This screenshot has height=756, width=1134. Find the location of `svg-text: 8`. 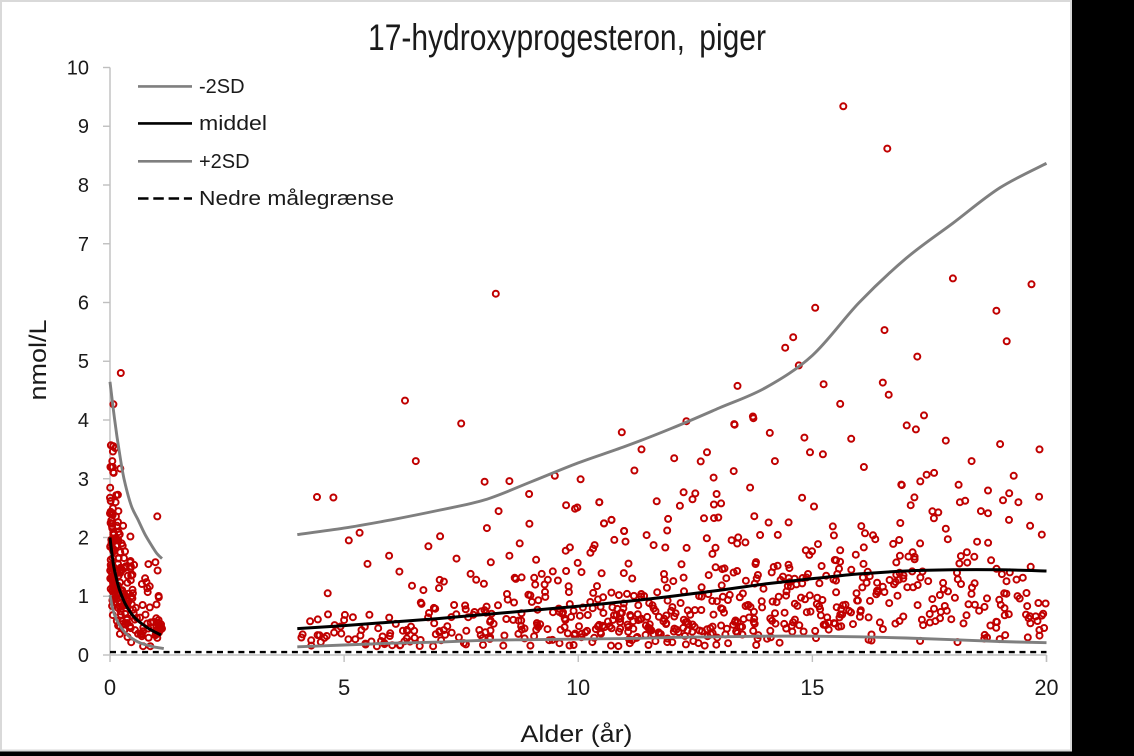

svg-text: 8 is located at coordinates (83, 186).